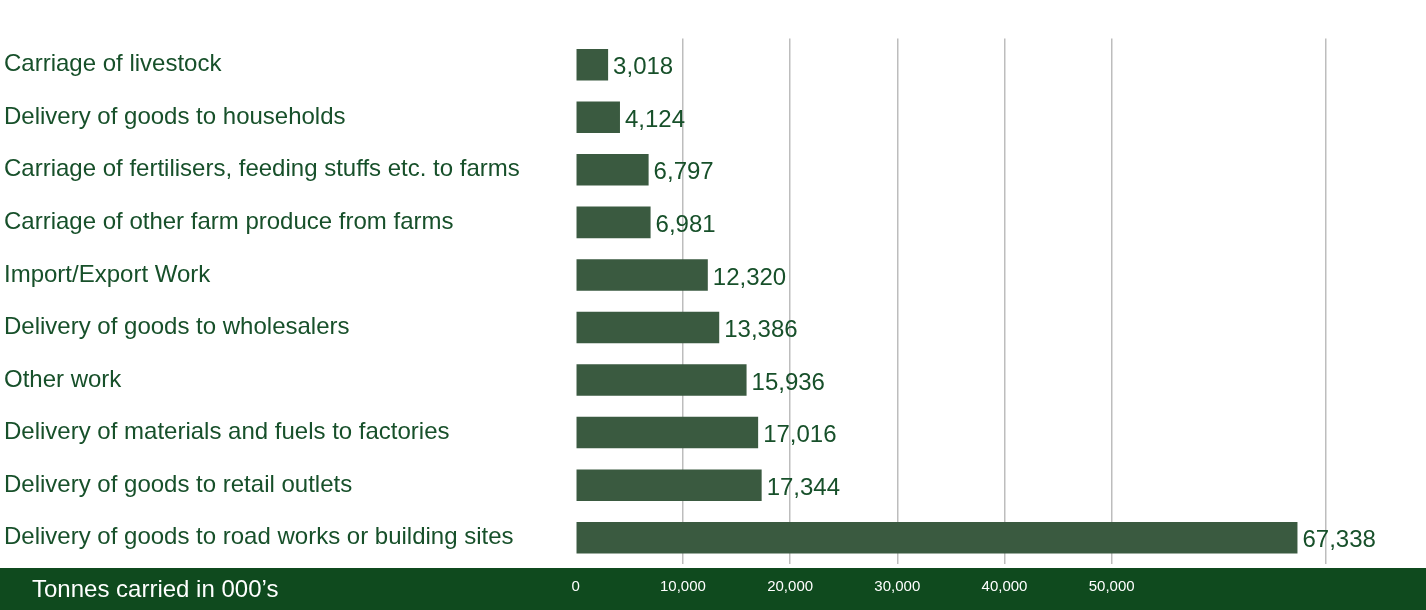  Describe the element at coordinates (683, 171) in the screenshot. I see `data-label: 6,797` at that location.